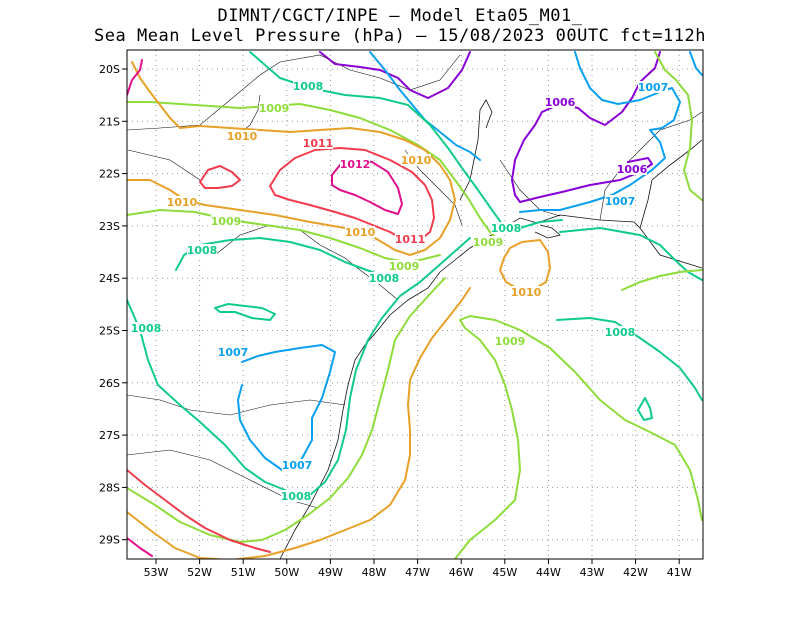 The height and width of the screenshot is (618, 800). What do you see at coordinates (635, 572) in the screenshot?
I see `lon-tick-label: 42W` at bounding box center [635, 572].